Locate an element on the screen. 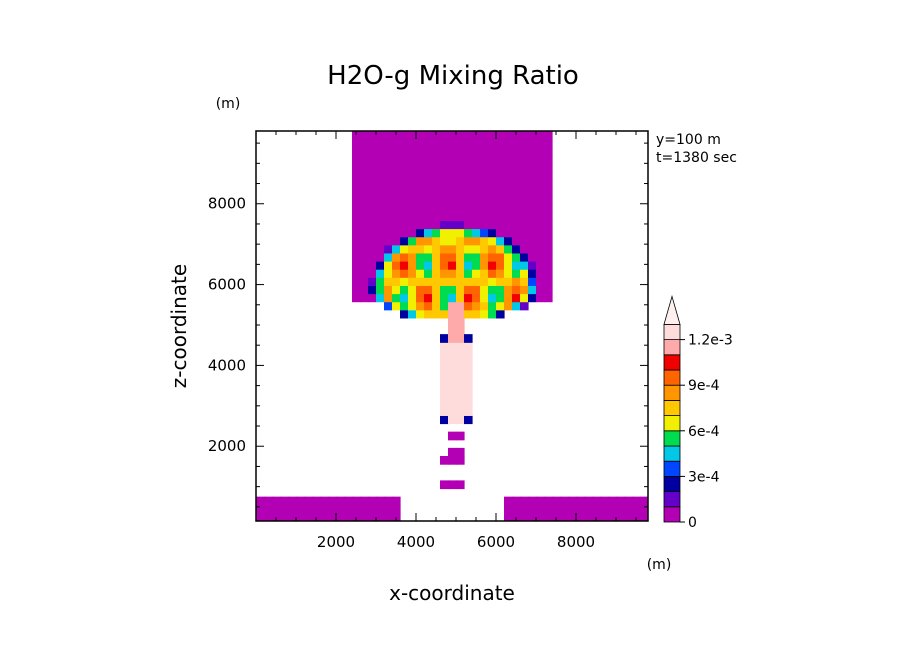 The width and height of the screenshot is (904, 654). chart-title: H2O-g Mixing Ratio is located at coordinates (453, 76).